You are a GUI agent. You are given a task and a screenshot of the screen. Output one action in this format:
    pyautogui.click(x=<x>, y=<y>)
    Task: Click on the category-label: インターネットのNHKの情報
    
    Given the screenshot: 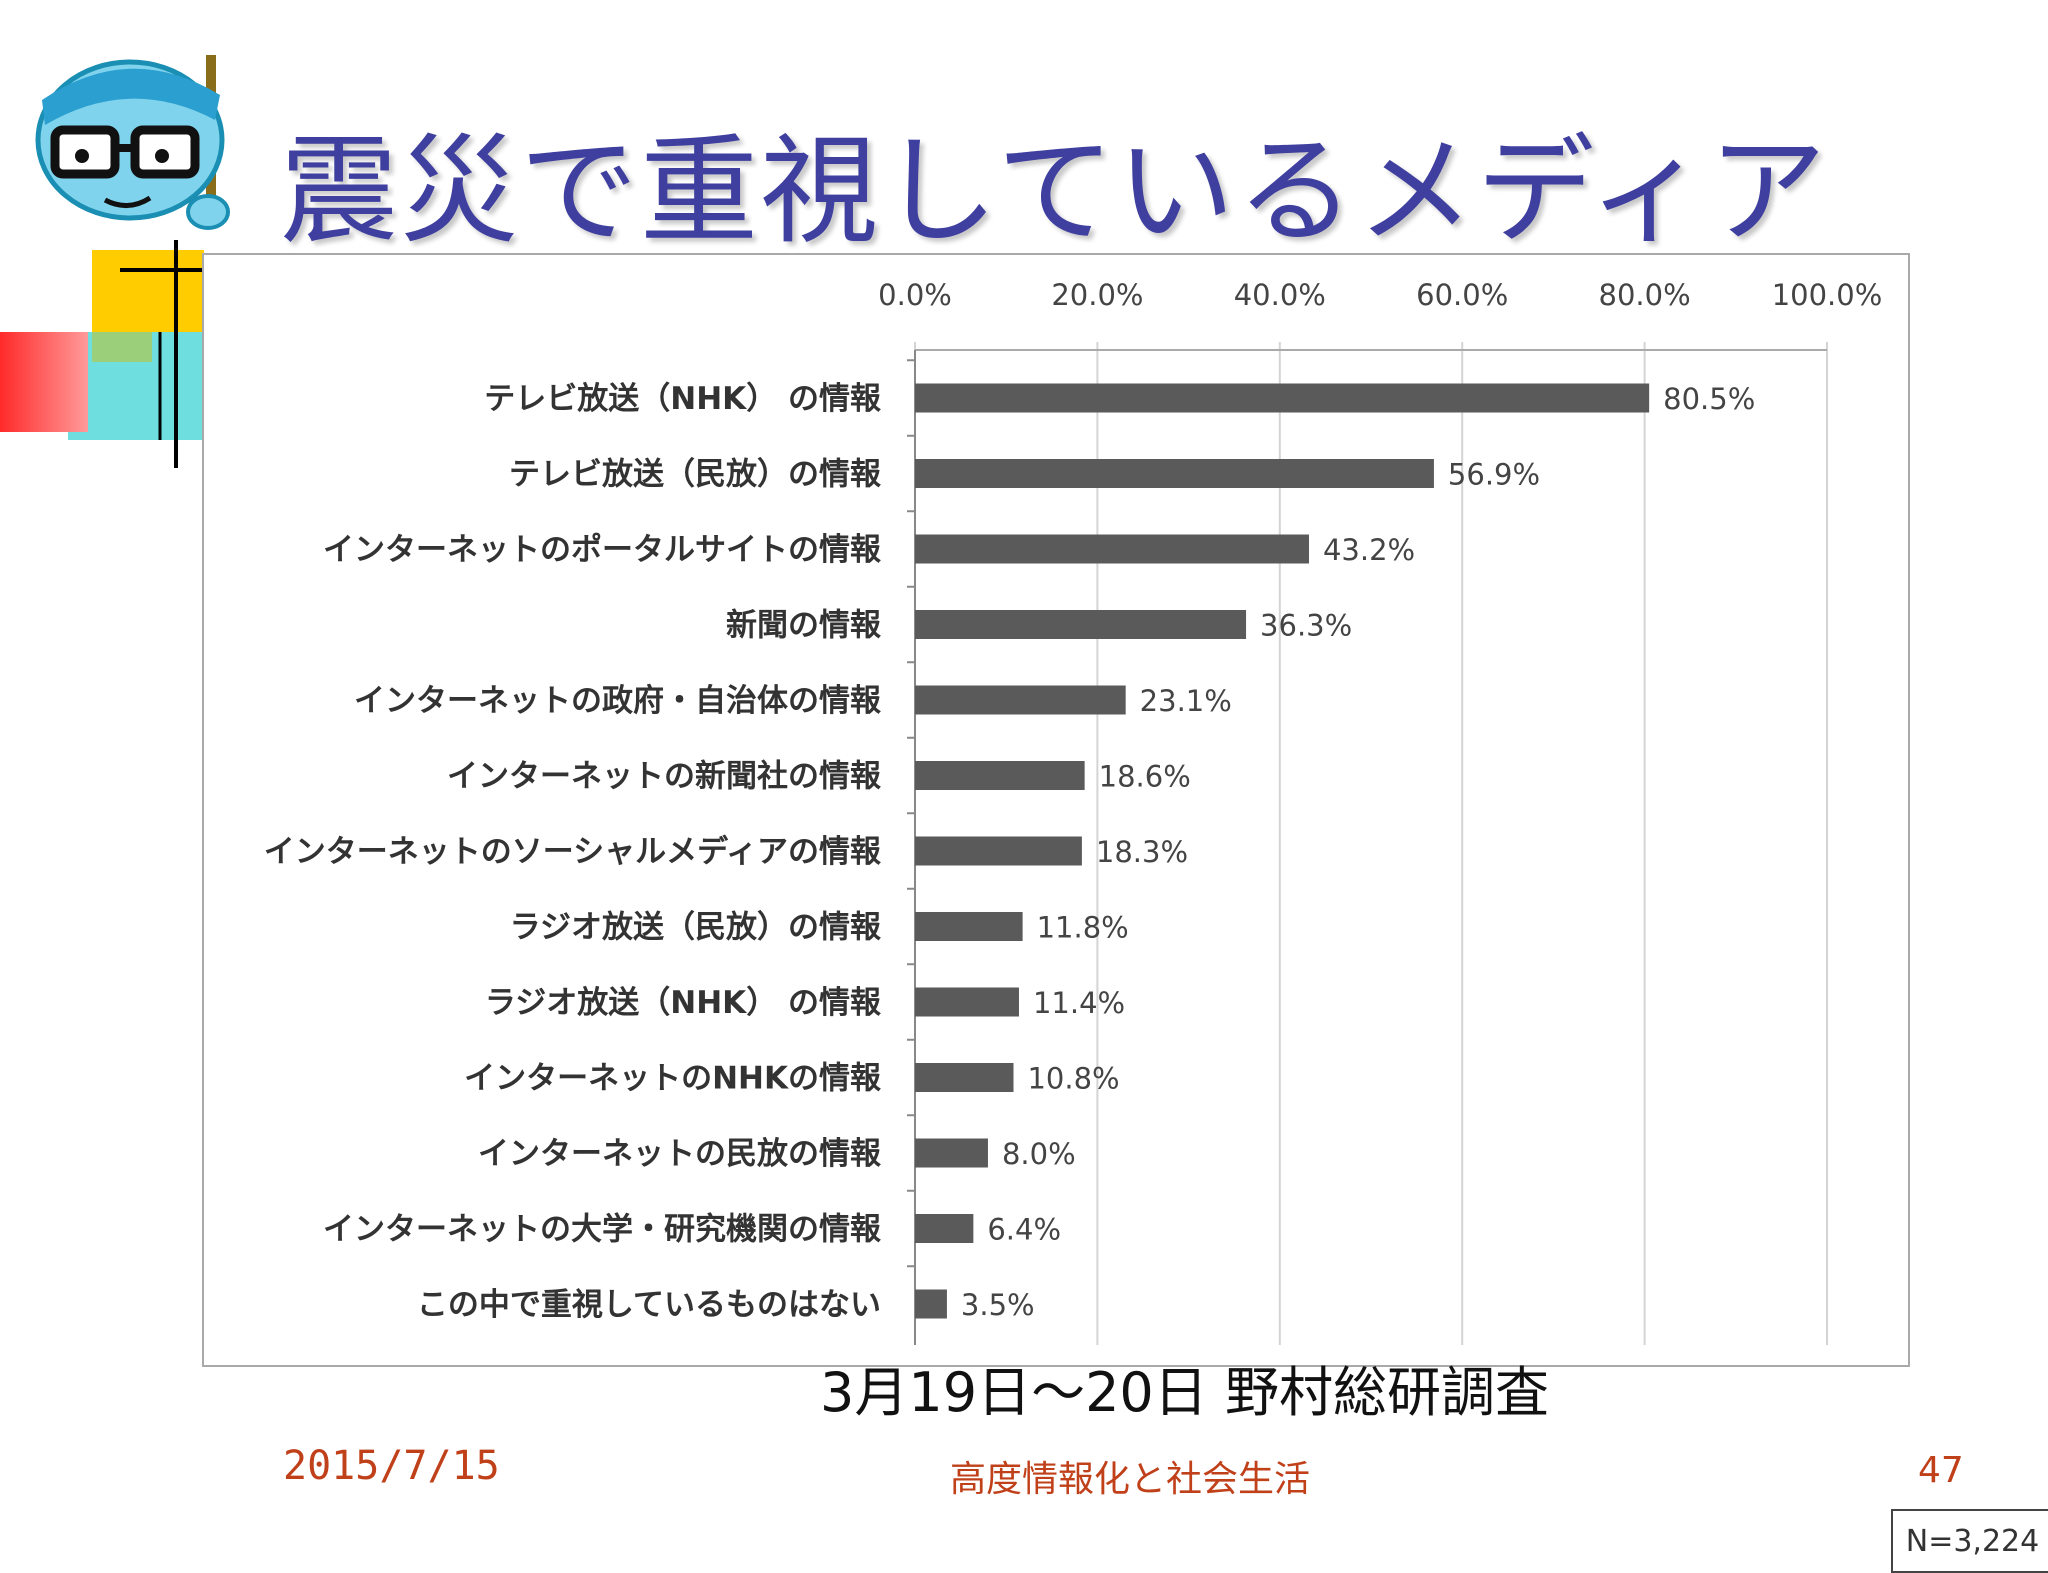 What is the action you would take?
    pyautogui.click(x=673, y=1079)
    